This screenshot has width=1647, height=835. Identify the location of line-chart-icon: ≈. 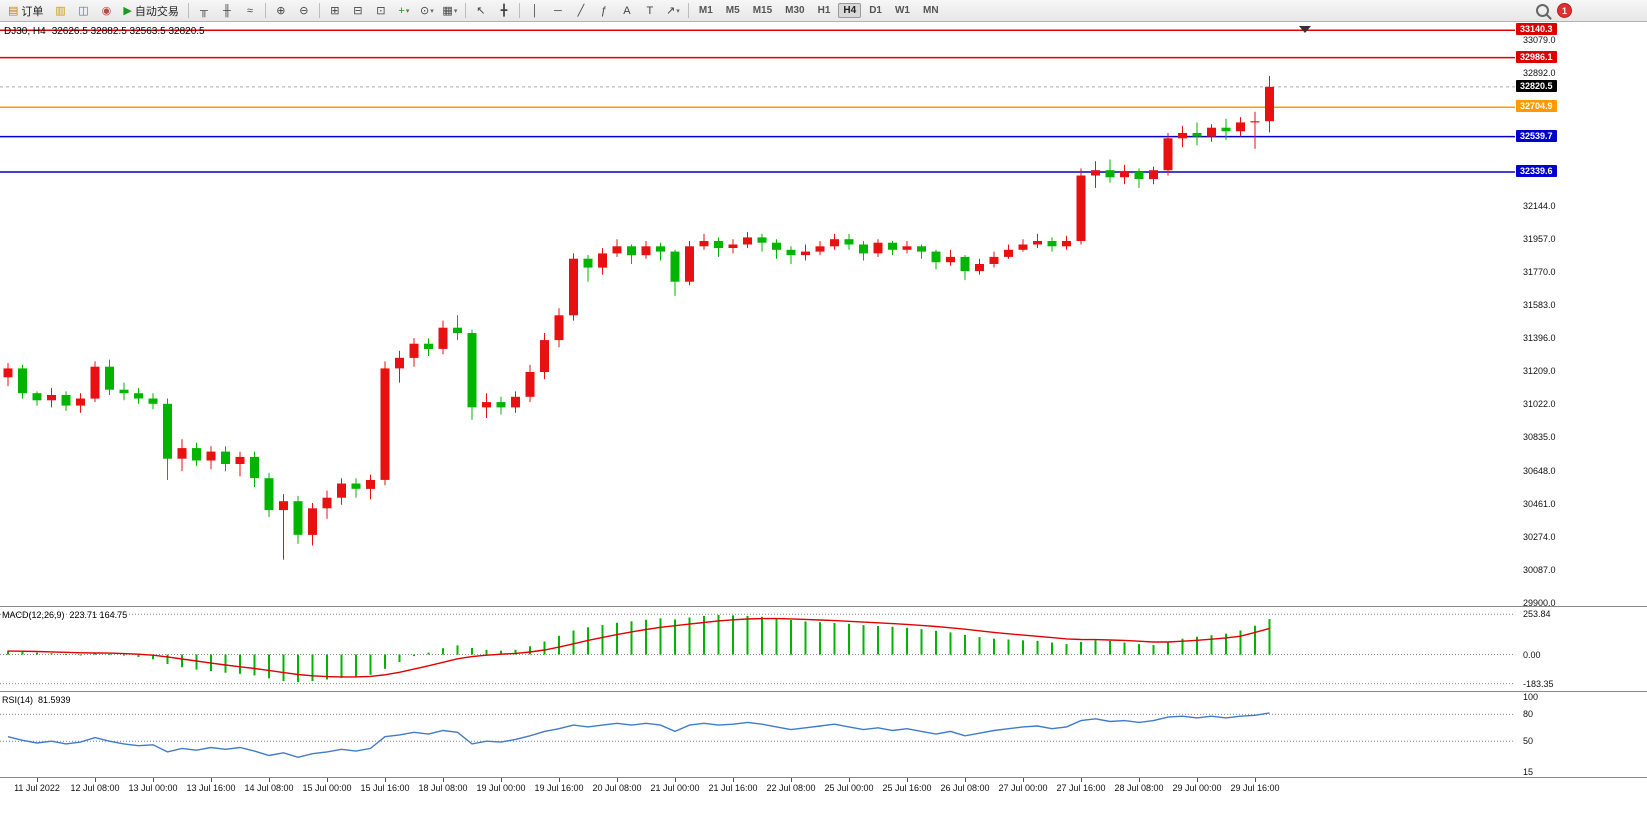
(250, 11).